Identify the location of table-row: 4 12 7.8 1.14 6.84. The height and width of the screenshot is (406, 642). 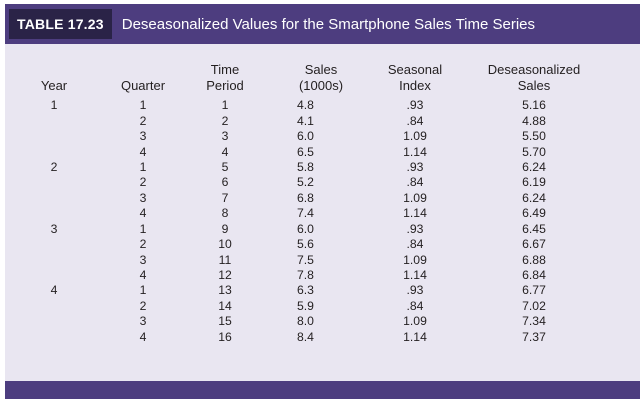
(302, 275).